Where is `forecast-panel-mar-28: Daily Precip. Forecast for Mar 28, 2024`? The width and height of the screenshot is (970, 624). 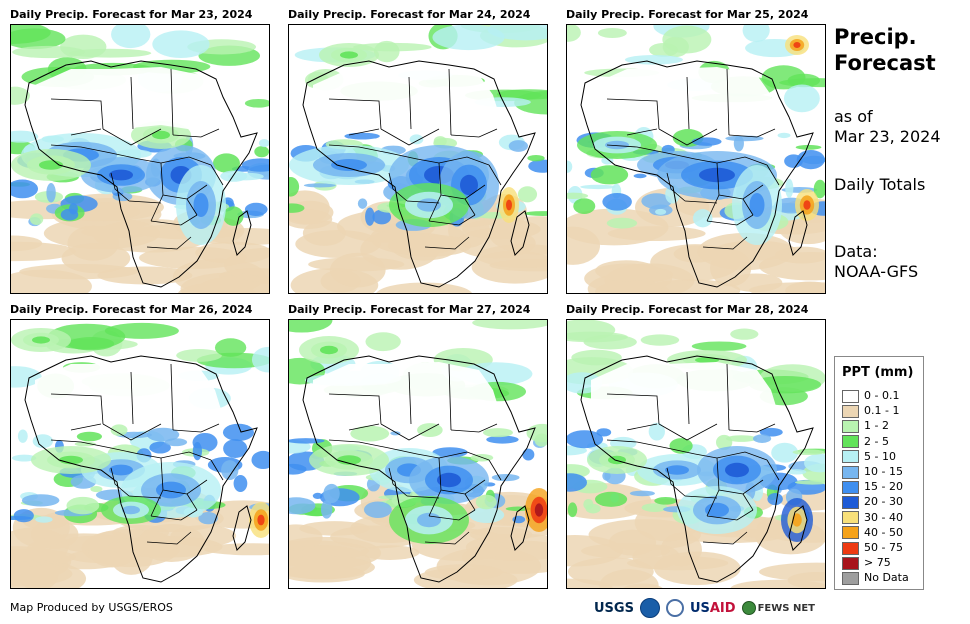
forecast-panel-mar-28: Daily Precip. Forecast for Mar 28, 2024 is located at coordinates (696, 446).